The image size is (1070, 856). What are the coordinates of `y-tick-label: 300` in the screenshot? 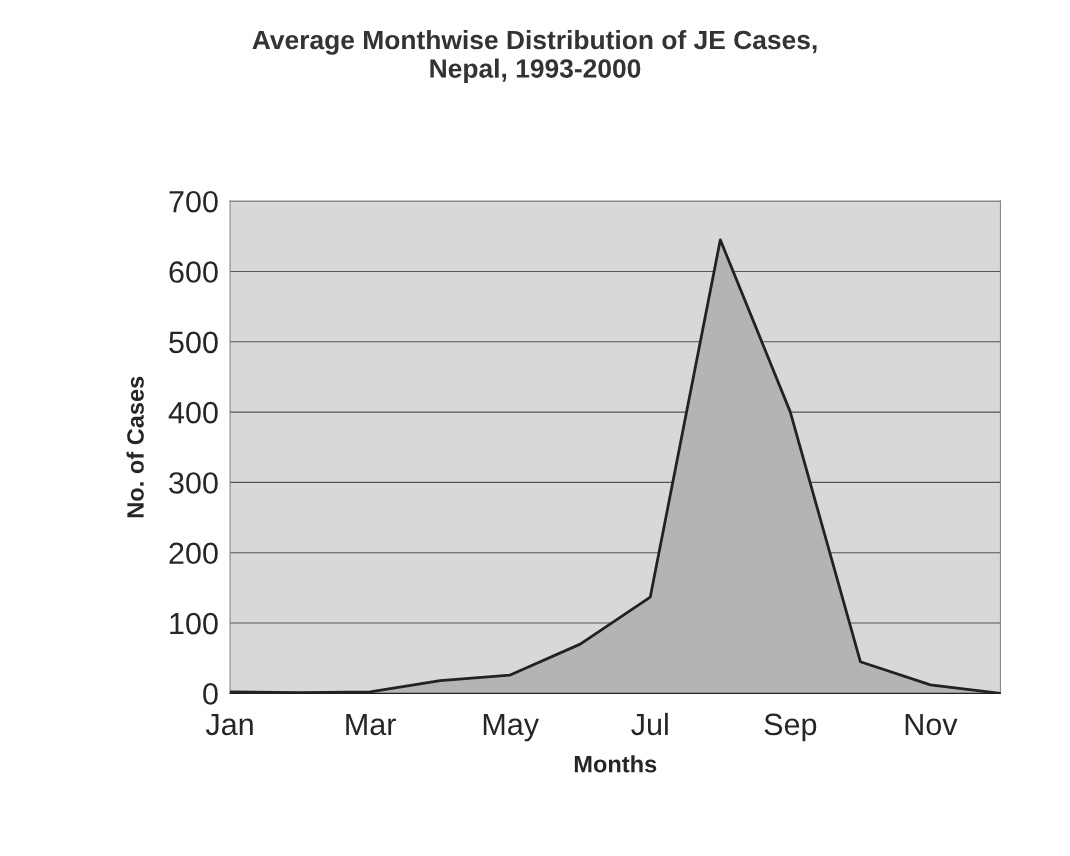 It's located at (193, 483).